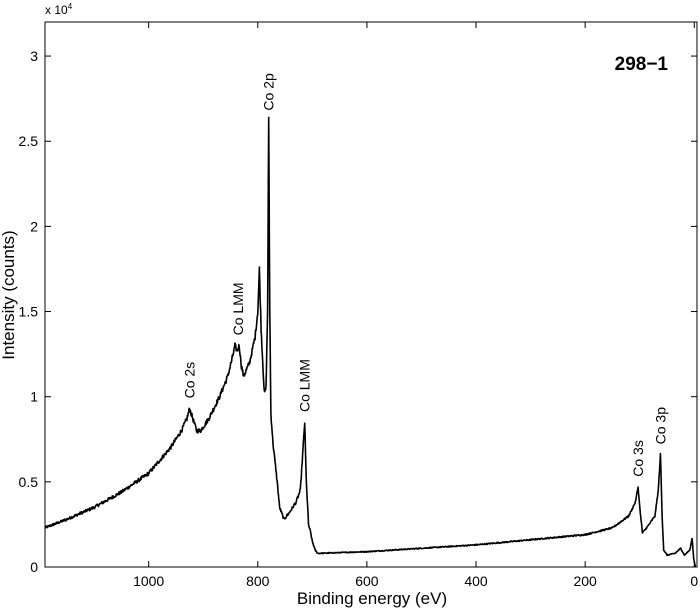 The image size is (700, 610). I want to click on y-tick-label: 3, so click(34, 56).